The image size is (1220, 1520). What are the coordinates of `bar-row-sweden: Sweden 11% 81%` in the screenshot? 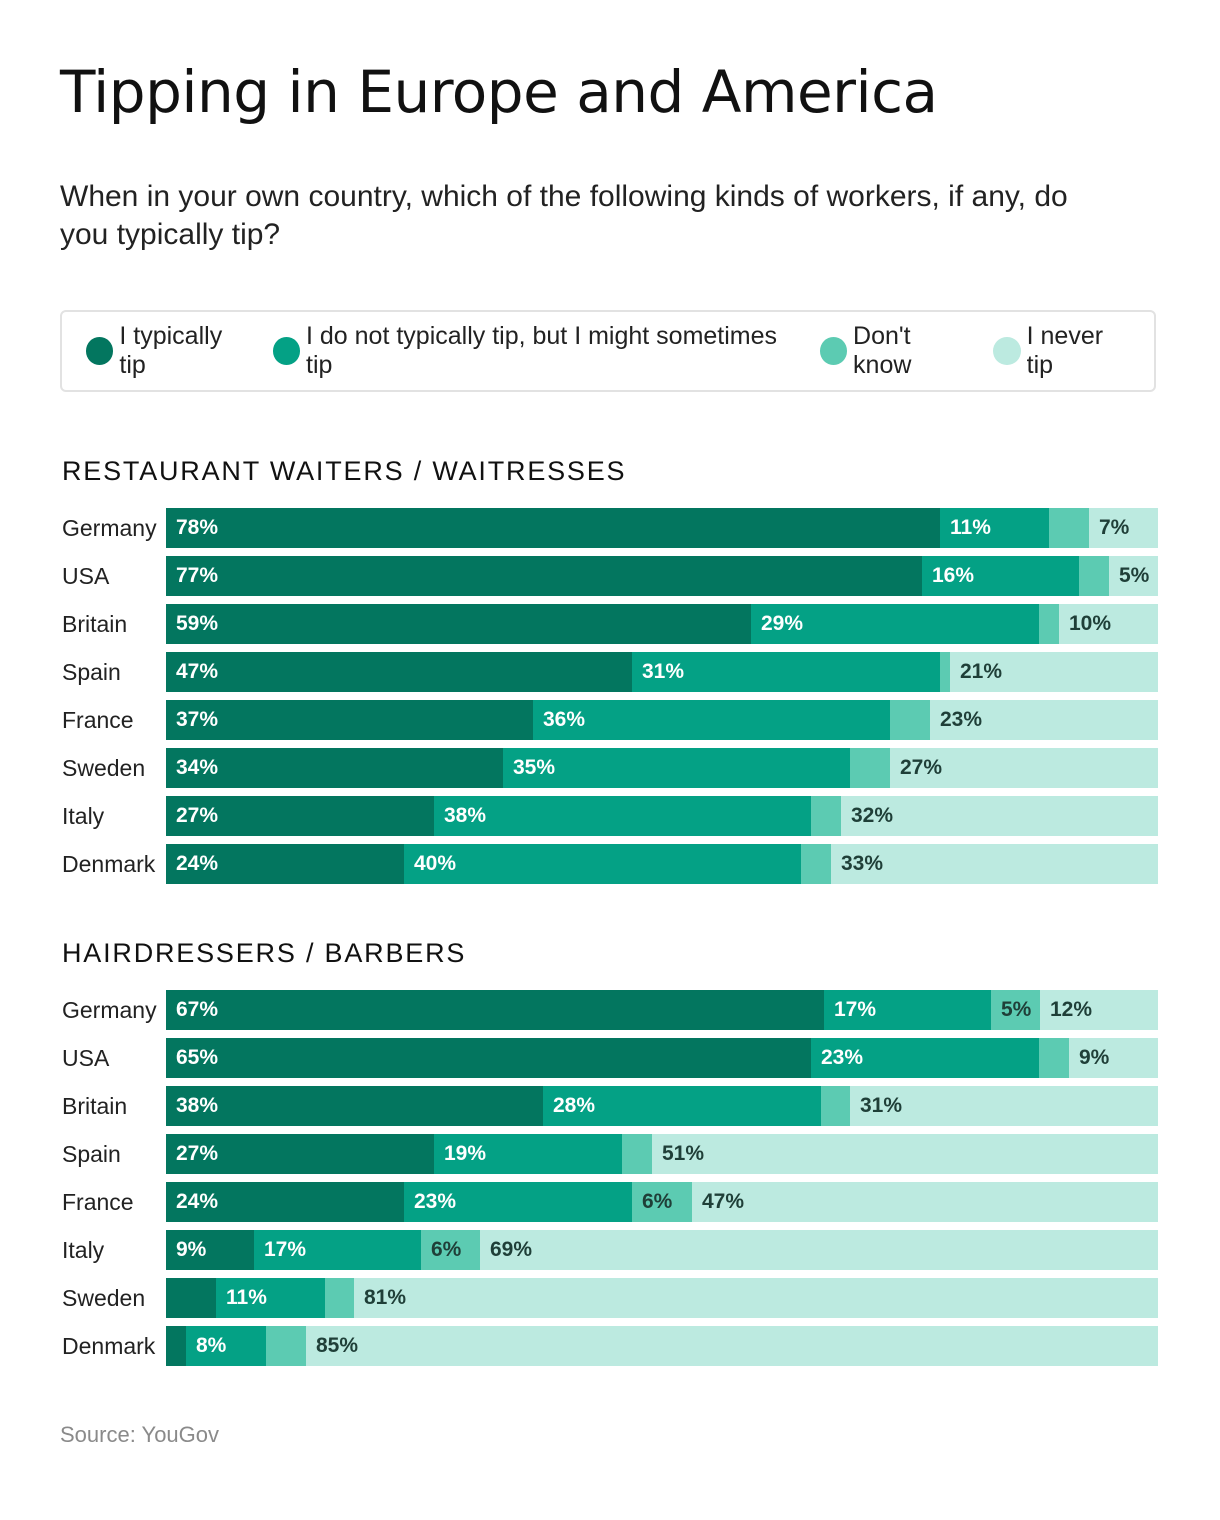 It's located at (610, 1302).